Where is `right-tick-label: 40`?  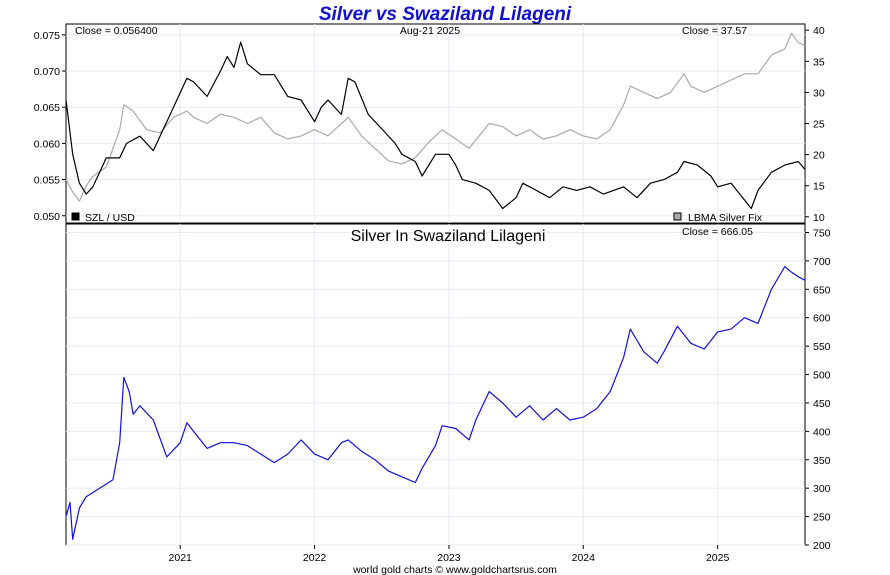
right-tick-label: 40 is located at coordinates (819, 31).